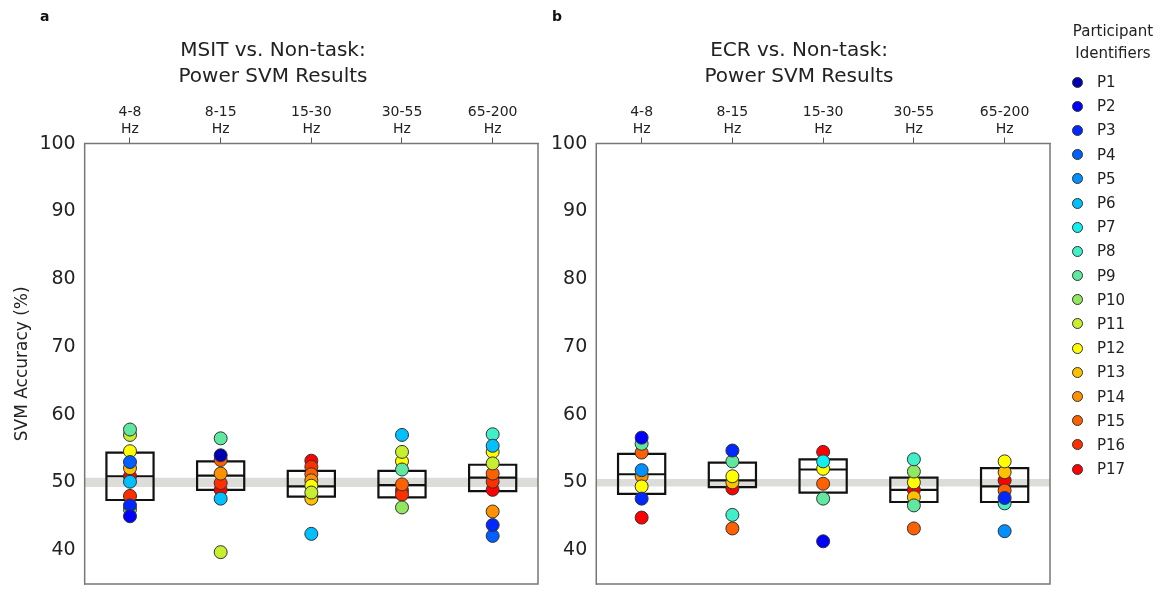 Image resolution: width=1168 pixels, height=614 pixels. I want to click on legend-label: P11, so click(1111, 323).